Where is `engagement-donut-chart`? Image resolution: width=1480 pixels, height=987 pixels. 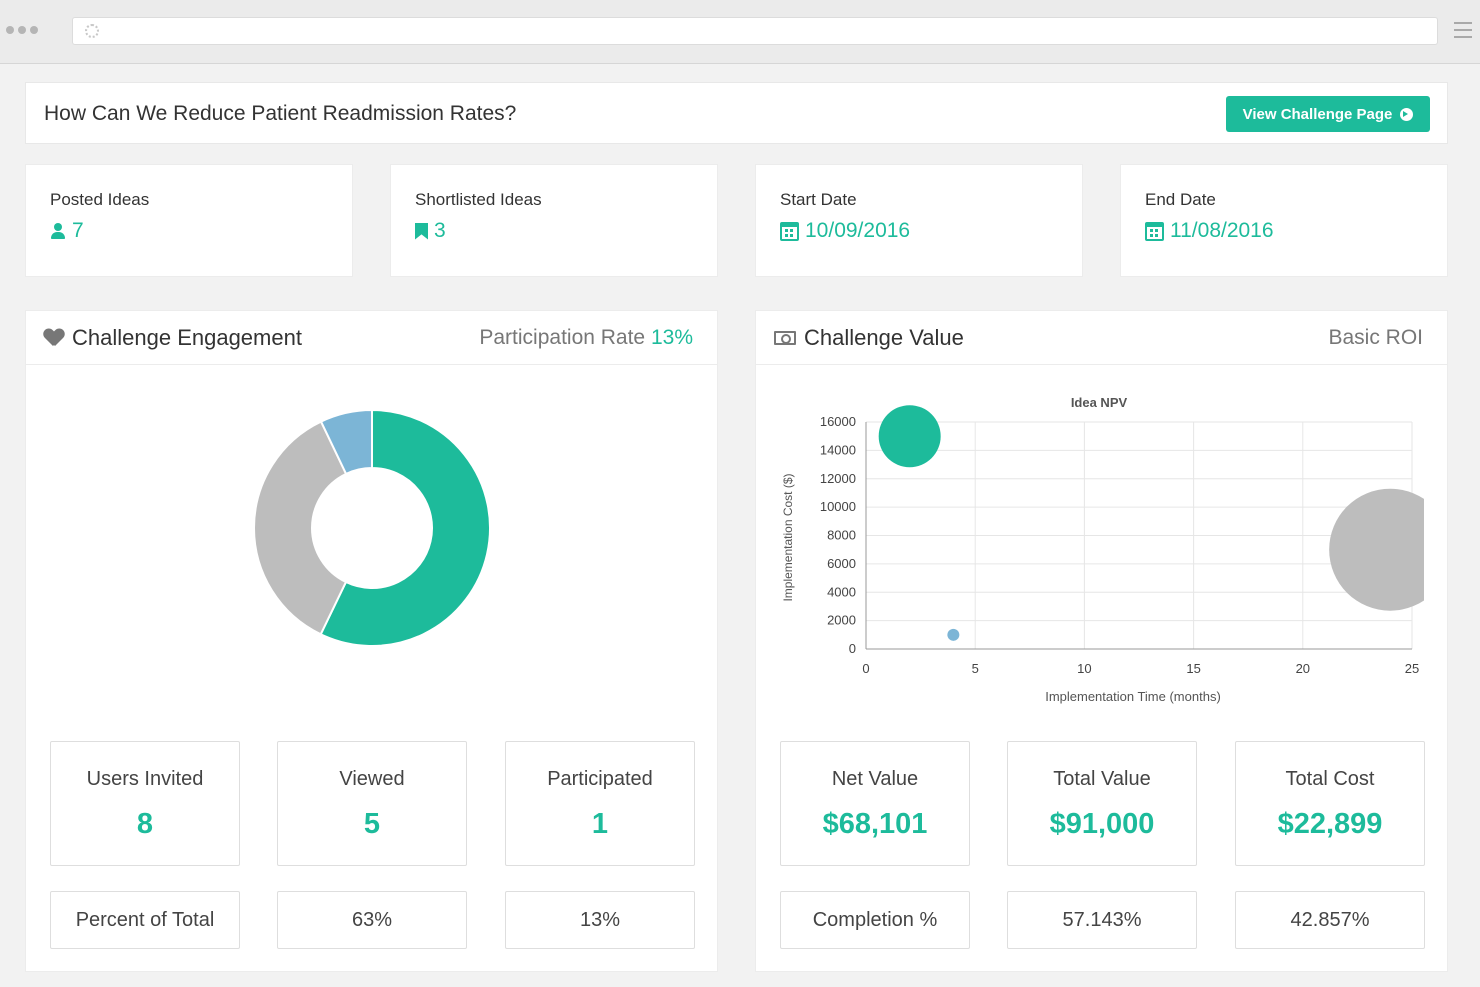 engagement-donut-chart is located at coordinates (372, 527).